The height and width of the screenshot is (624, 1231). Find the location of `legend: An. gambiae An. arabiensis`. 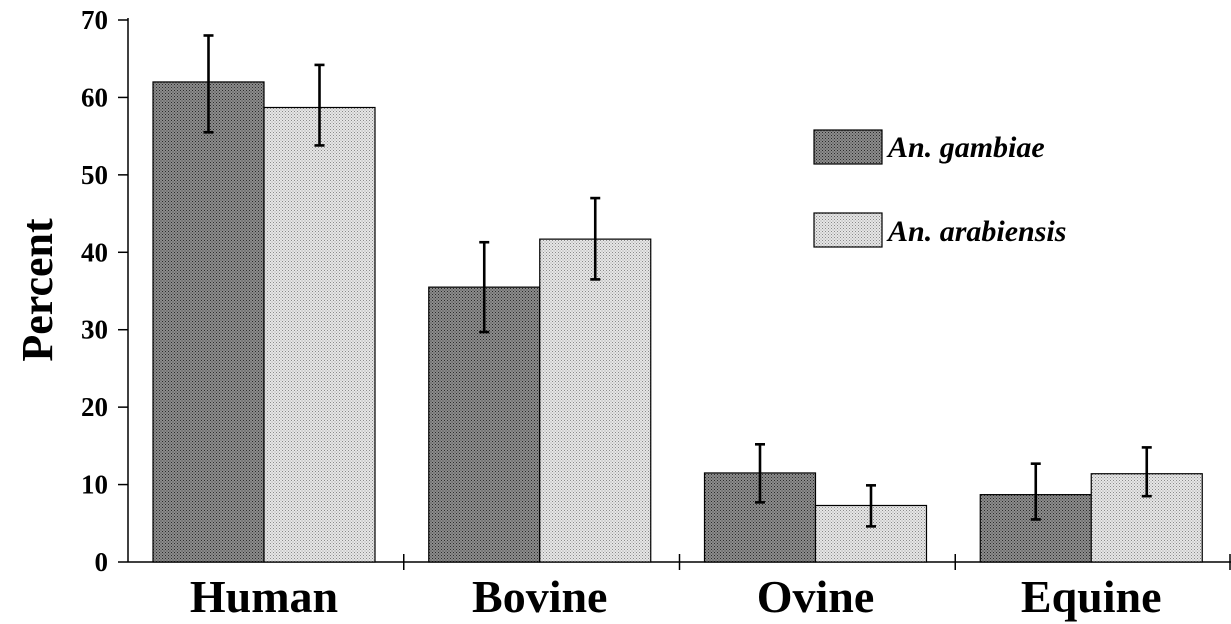

legend: An. gambiae An. arabiensis is located at coordinates (939, 188).